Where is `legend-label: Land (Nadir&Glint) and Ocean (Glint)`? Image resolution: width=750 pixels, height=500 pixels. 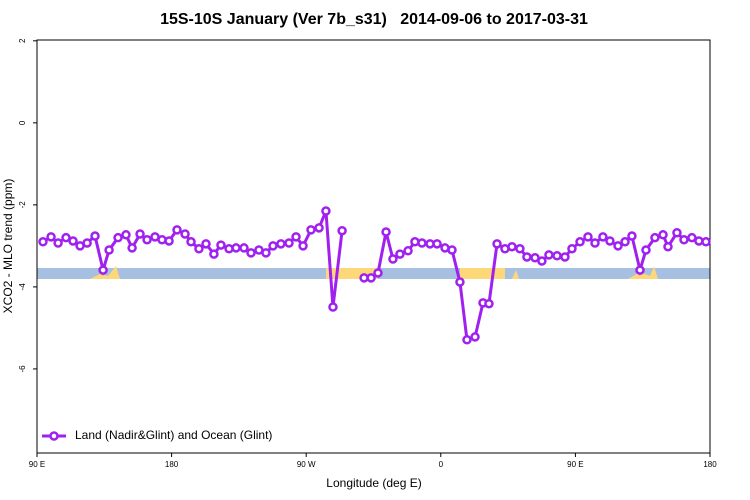 legend-label: Land (Nadir&Glint) and Ocean (Glint) is located at coordinates (173, 435).